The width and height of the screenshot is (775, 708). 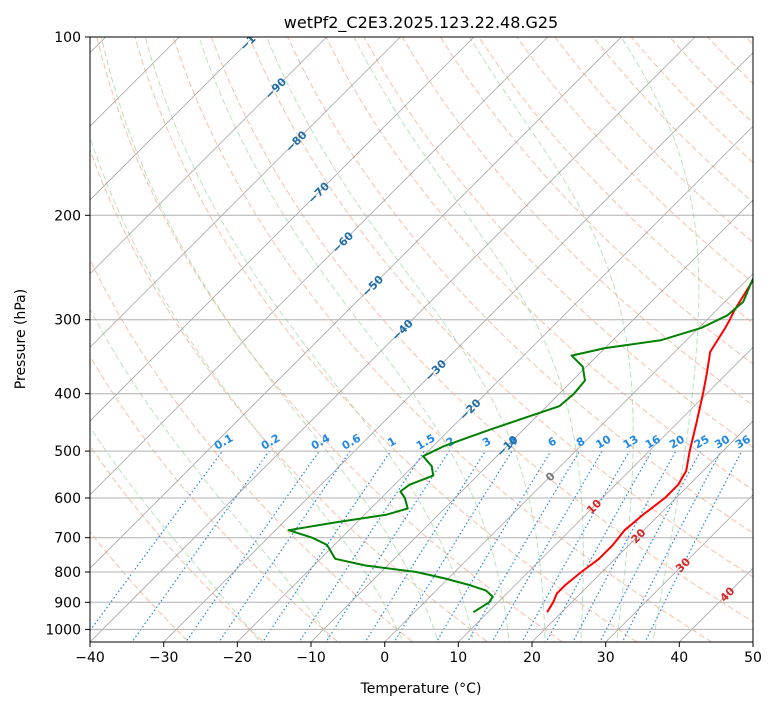 What do you see at coordinates (63, 630) in the screenshot?
I see `y-tick-label: 1000` at bounding box center [63, 630].